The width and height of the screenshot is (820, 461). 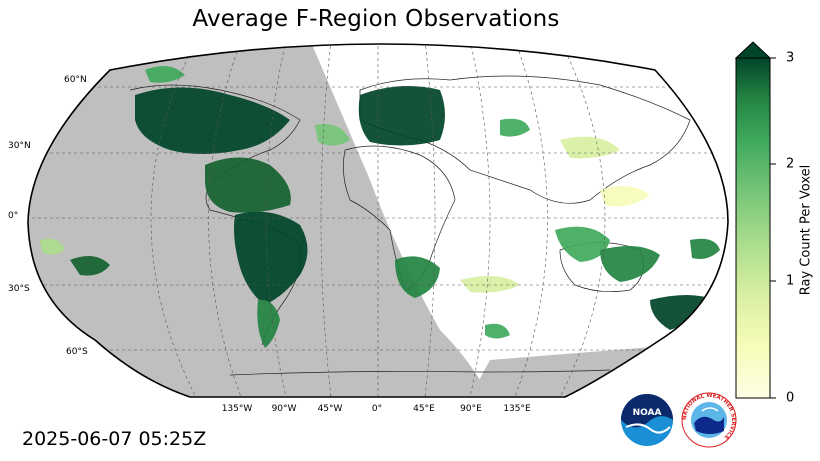 What do you see at coordinates (377, 409) in the screenshot?
I see `lon-label-0: 0°` at bounding box center [377, 409].